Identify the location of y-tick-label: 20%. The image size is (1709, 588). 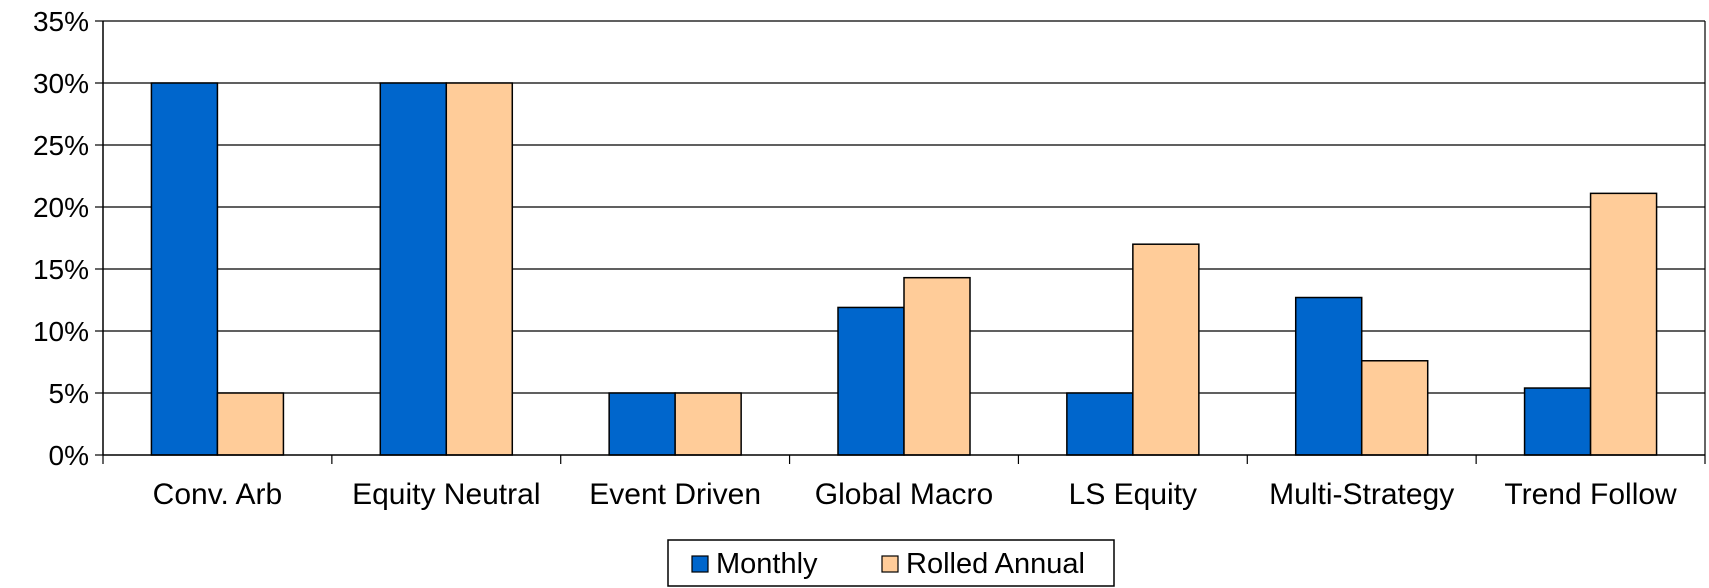
(61, 207).